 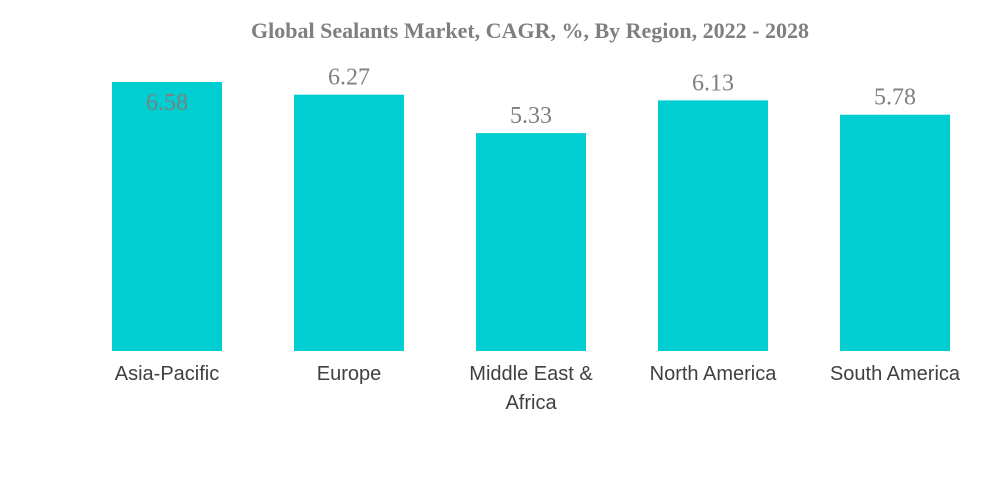 I want to click on data-label: 6.13, so click(x=713, y=83).